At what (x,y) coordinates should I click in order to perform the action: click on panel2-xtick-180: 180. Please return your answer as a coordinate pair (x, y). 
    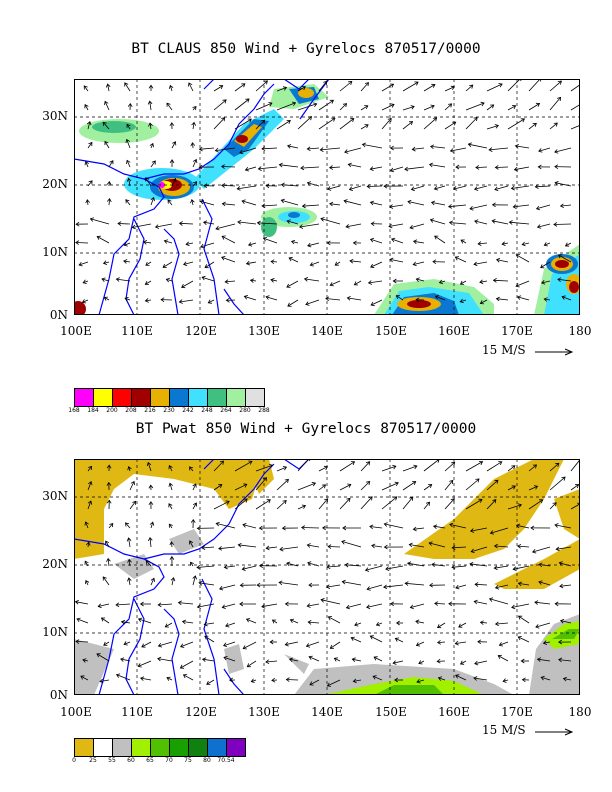
    Looking at the image, I should click on (580, 712).